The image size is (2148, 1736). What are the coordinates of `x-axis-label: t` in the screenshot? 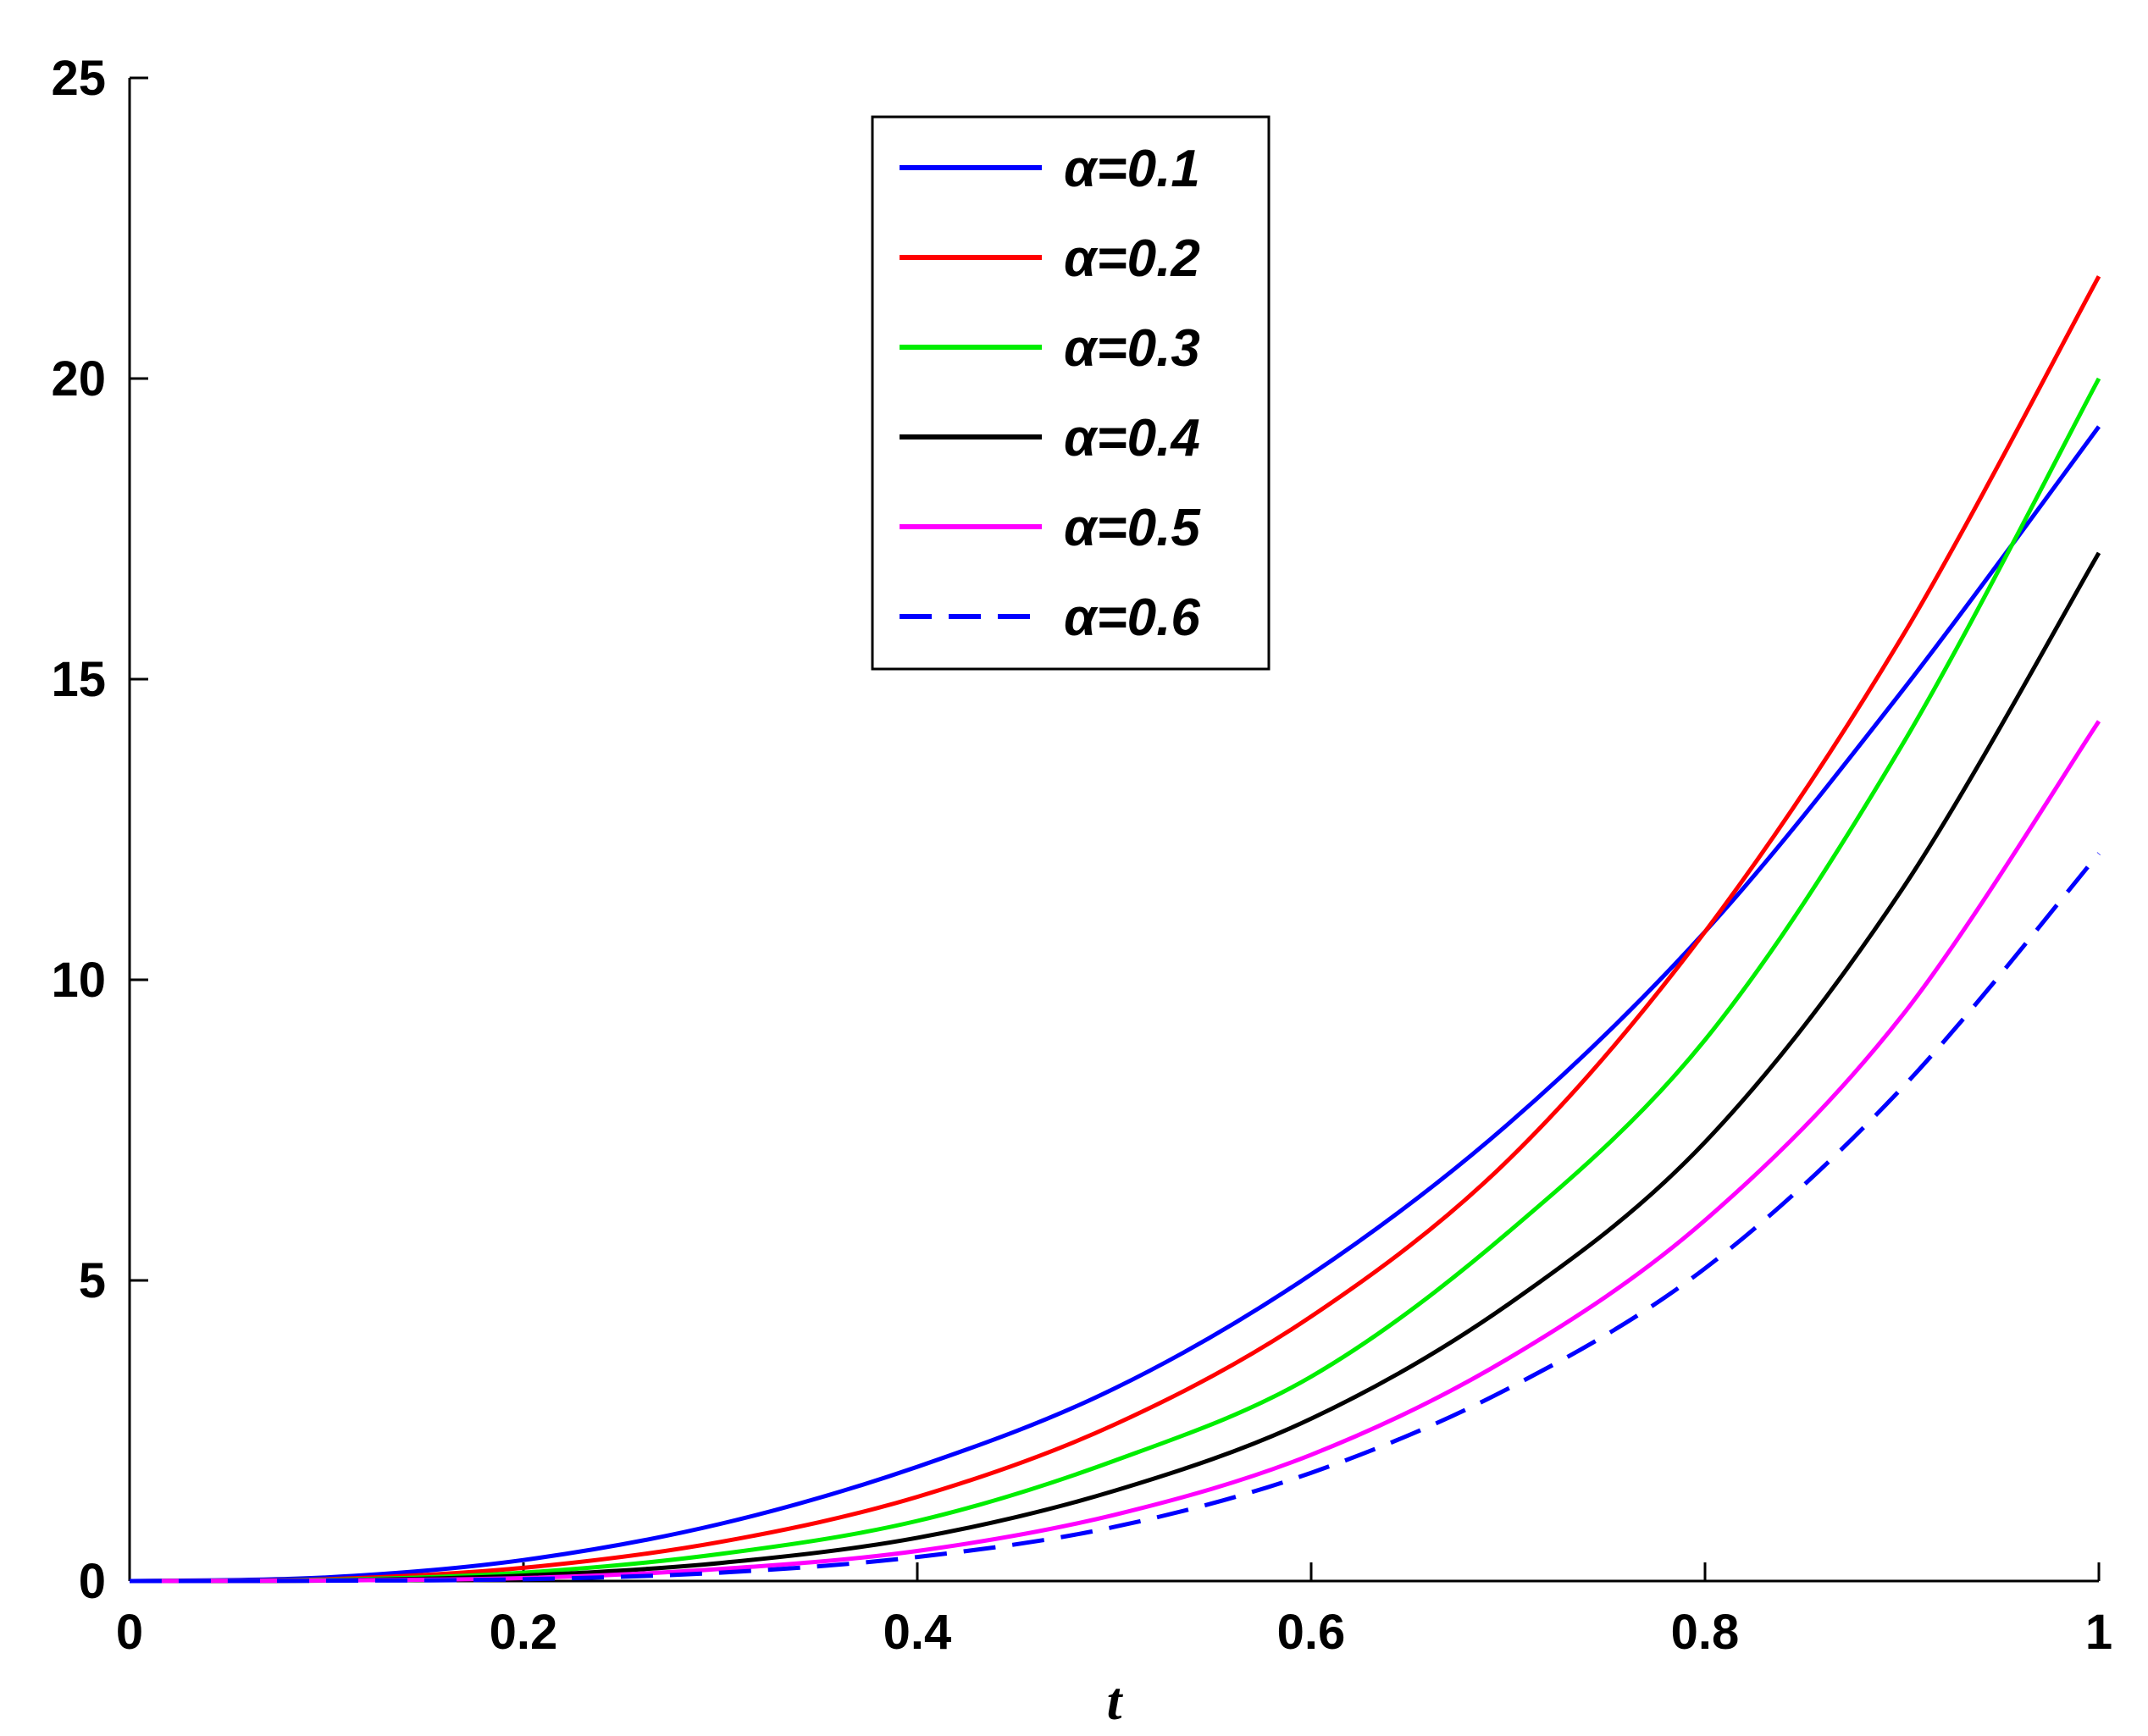 It's located at (1115, 1701).